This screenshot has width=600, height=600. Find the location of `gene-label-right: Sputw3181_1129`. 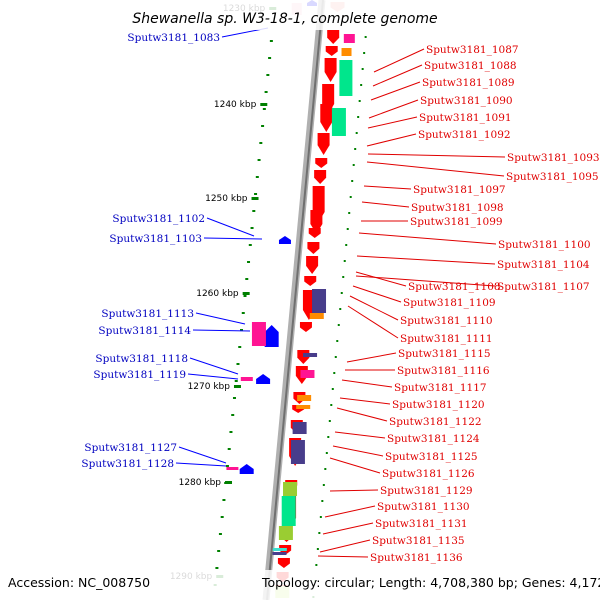

gene-label-right: Sputw3181_1129 is located at coordinates (426, 491).